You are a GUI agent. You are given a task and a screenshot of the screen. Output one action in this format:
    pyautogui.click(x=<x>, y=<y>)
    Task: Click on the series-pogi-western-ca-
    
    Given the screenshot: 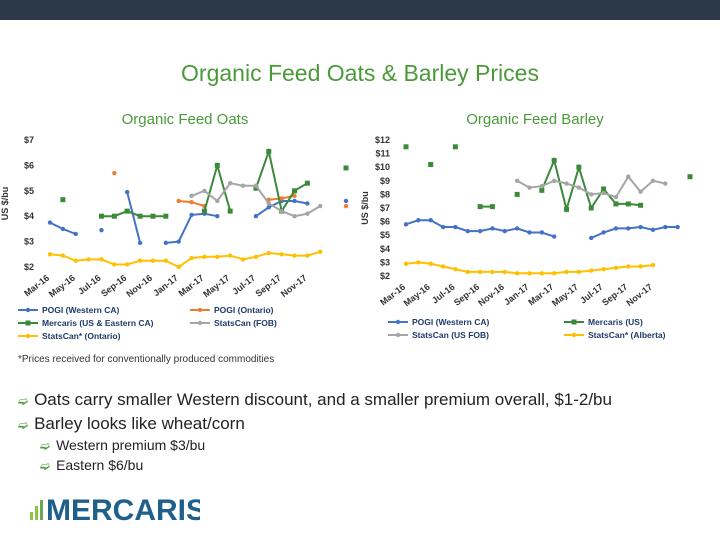 What is the action you would take?
    pyautogui.click(x=198, y=217)
    